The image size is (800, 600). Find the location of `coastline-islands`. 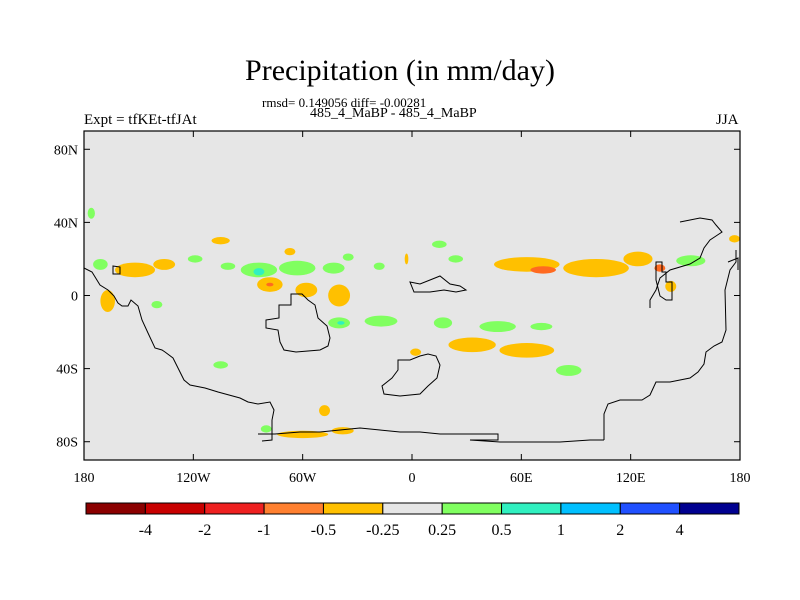

coastline-islands is located at coordinates (664, 281).